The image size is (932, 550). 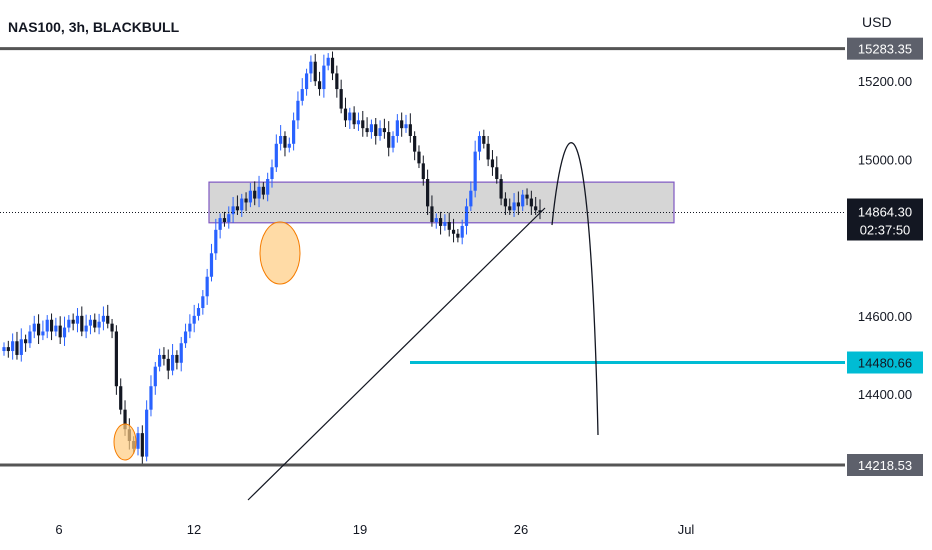 What do you see at coordinates (885, 81) in the screenshot?
I see `y-tick-label: 15200.00` at bounding box center [885, 81].